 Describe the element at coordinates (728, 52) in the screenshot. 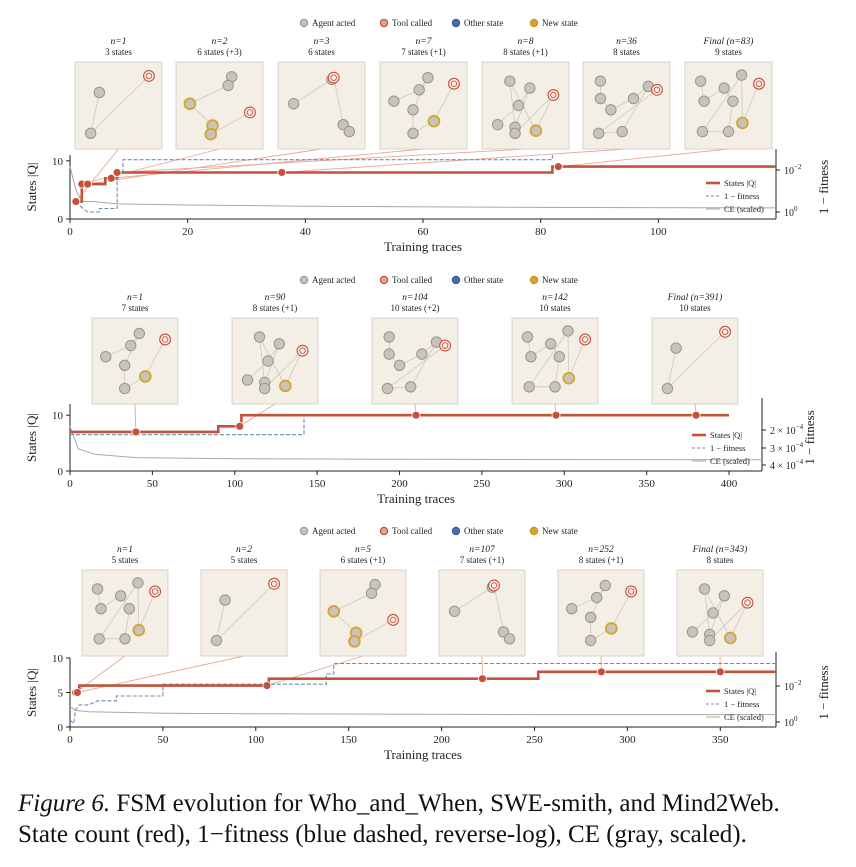

I see `snapshot-label-states: 9 states` at that location.